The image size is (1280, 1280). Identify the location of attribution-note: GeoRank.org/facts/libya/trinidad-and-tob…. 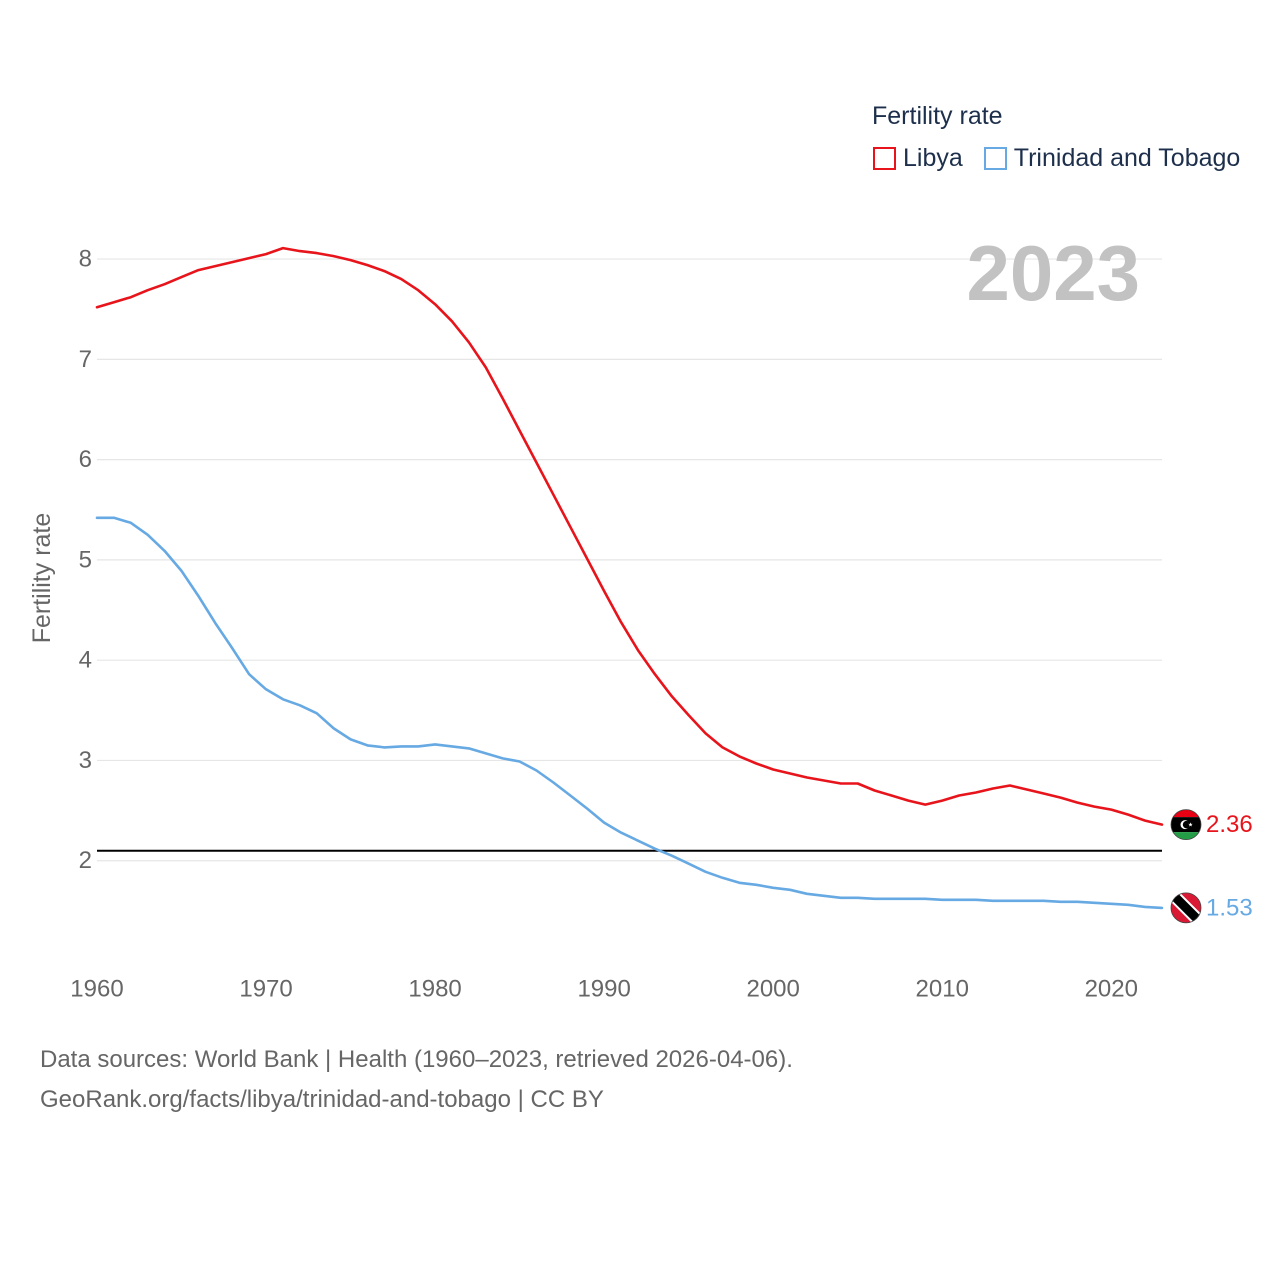
(322, 1099).